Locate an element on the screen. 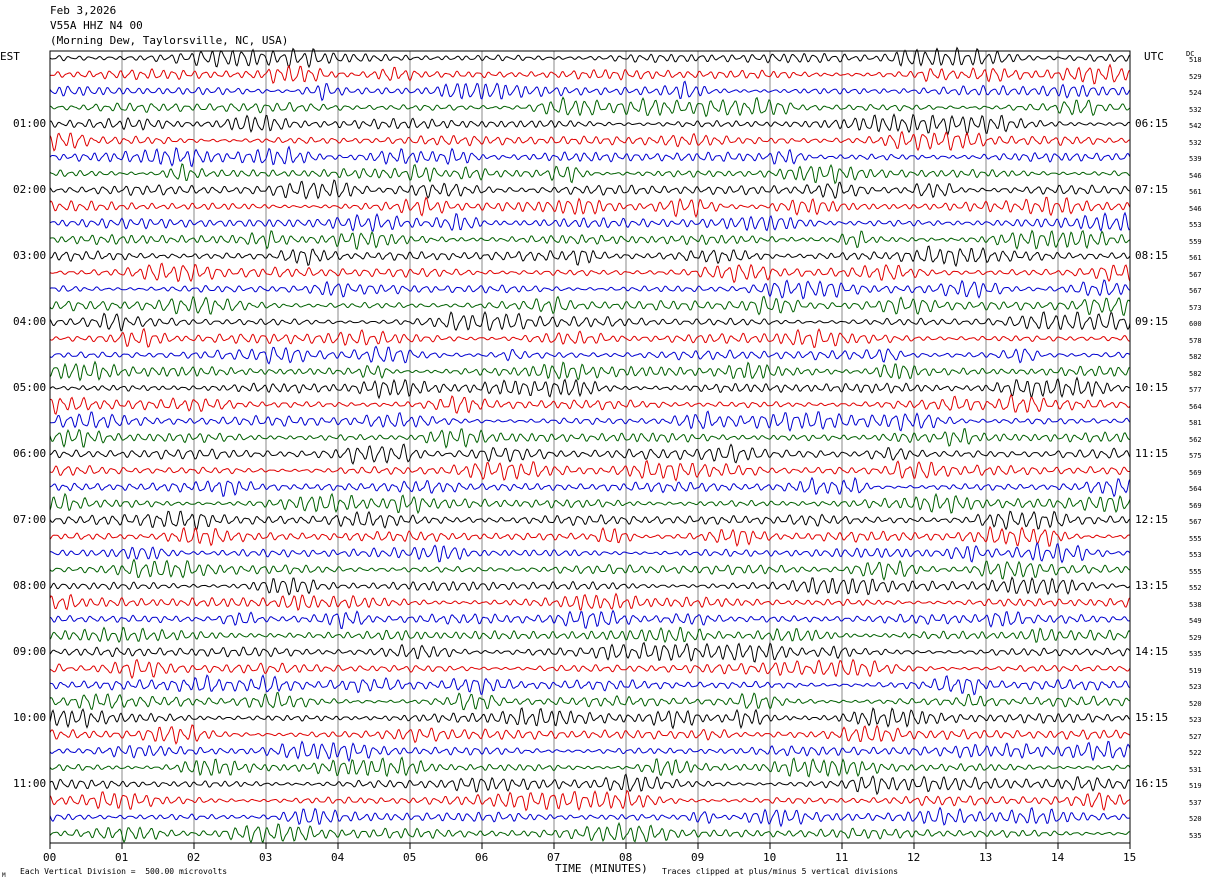  dc-offset-value: 523 is located at coordinates (1195, 687).